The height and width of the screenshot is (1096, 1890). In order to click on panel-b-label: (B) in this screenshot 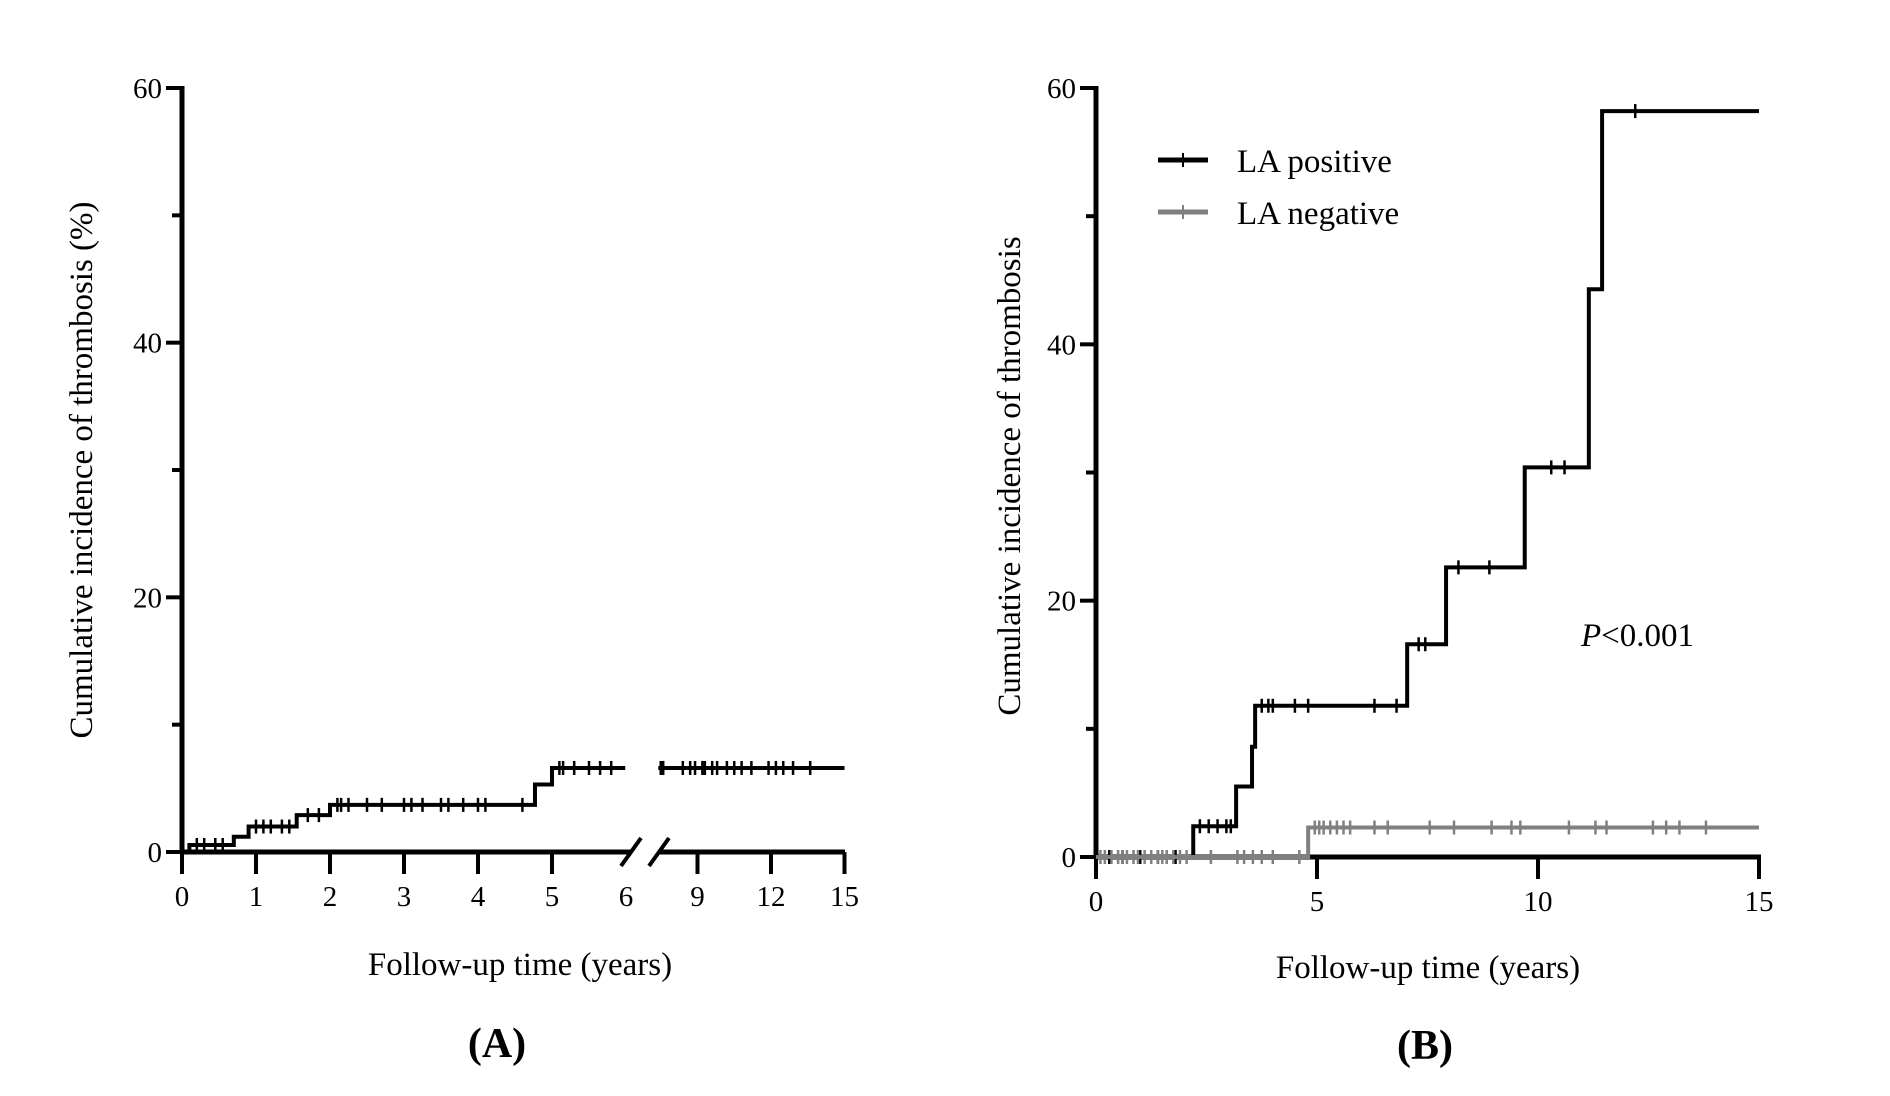, I will do `click(1425, 1046)`.